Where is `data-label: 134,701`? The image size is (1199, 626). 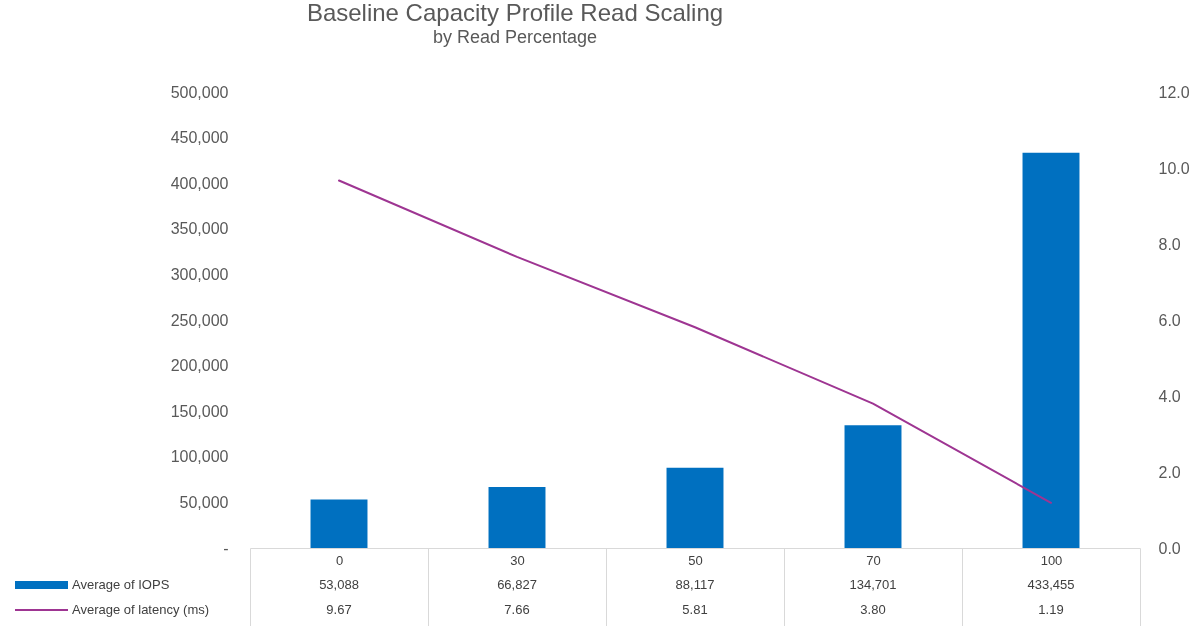
data-label: 134,701 is located at coordinates (873, 584).